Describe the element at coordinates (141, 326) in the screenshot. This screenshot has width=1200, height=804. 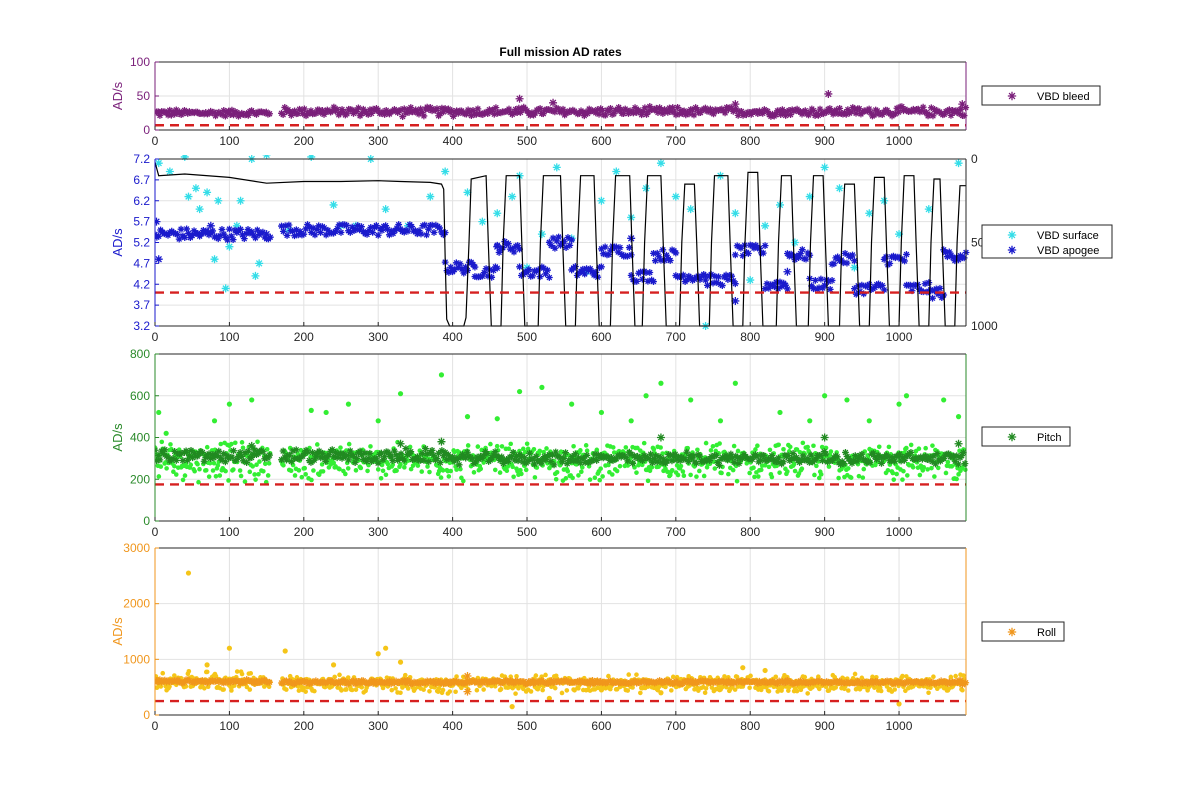
I see `y-tick-label: 3.2` at that location.